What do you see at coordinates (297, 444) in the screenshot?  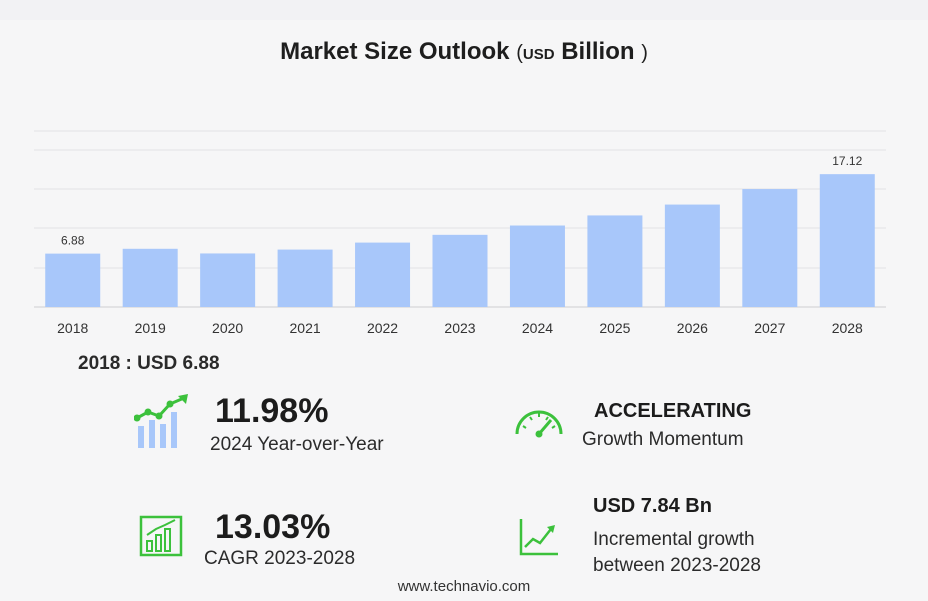 I see `yoy-label: 2024 Year-over-Year` at bounding box center [297, 444].